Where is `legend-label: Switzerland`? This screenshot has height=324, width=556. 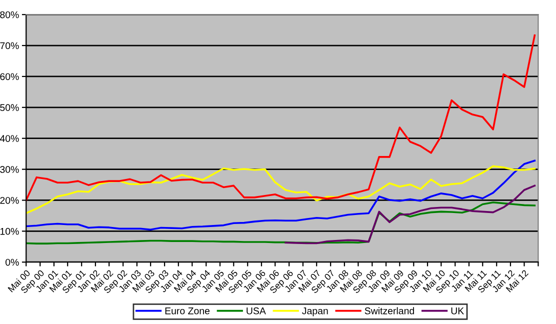 legend-label: Switzerland is located at coordinates (389, 310).